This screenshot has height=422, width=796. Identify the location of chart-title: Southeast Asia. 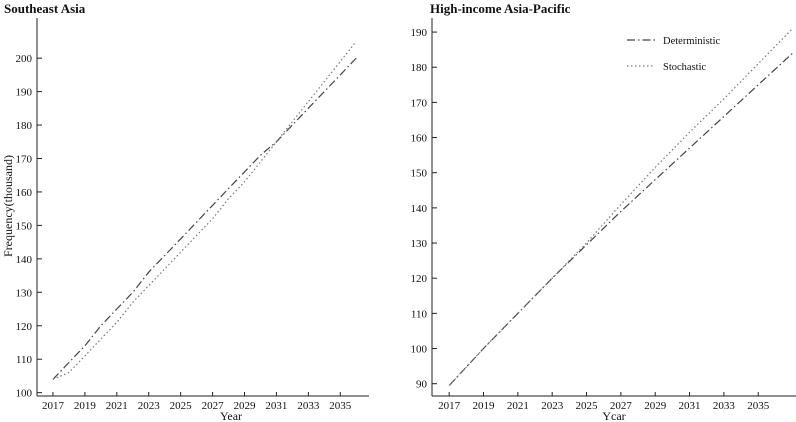
(45, 8).